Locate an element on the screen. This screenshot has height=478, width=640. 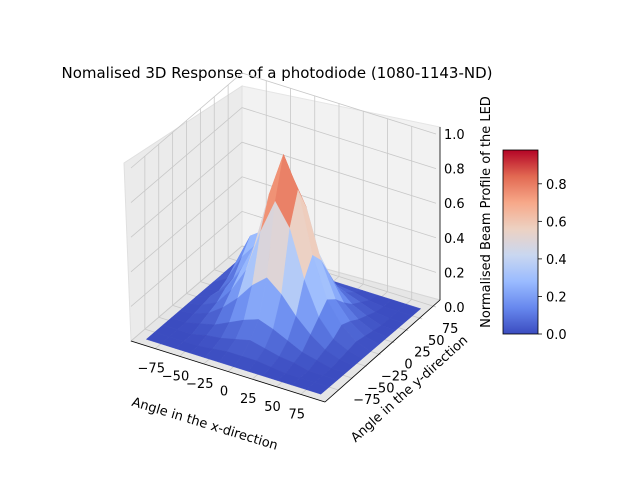
x-tick-label: 25 is located at coordinates (248, 399).